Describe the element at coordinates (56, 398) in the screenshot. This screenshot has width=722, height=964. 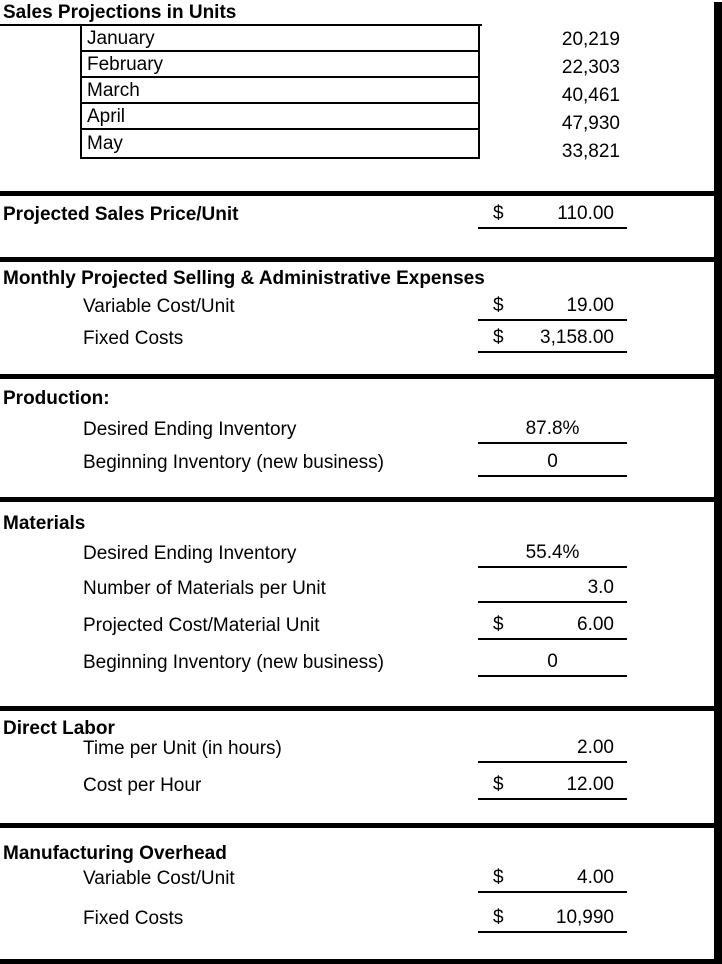
I see `production-header: Production:` at that location.